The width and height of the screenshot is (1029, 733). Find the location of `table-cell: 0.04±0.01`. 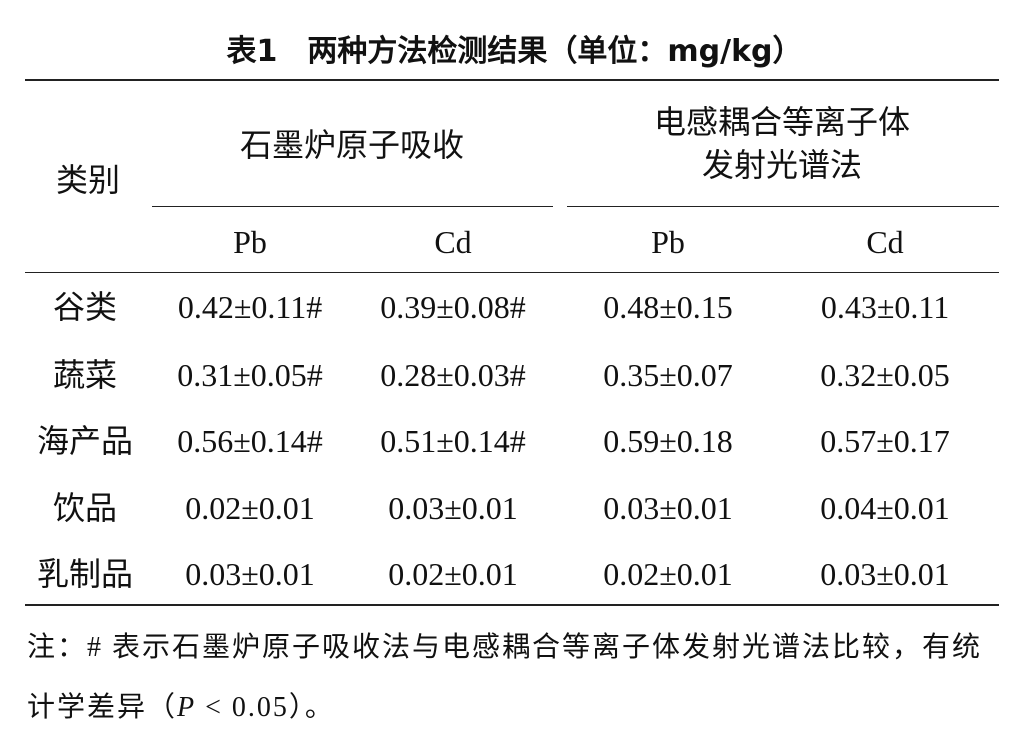

table-cell: 0.04±0.01 is located at coordinates (885, 508).